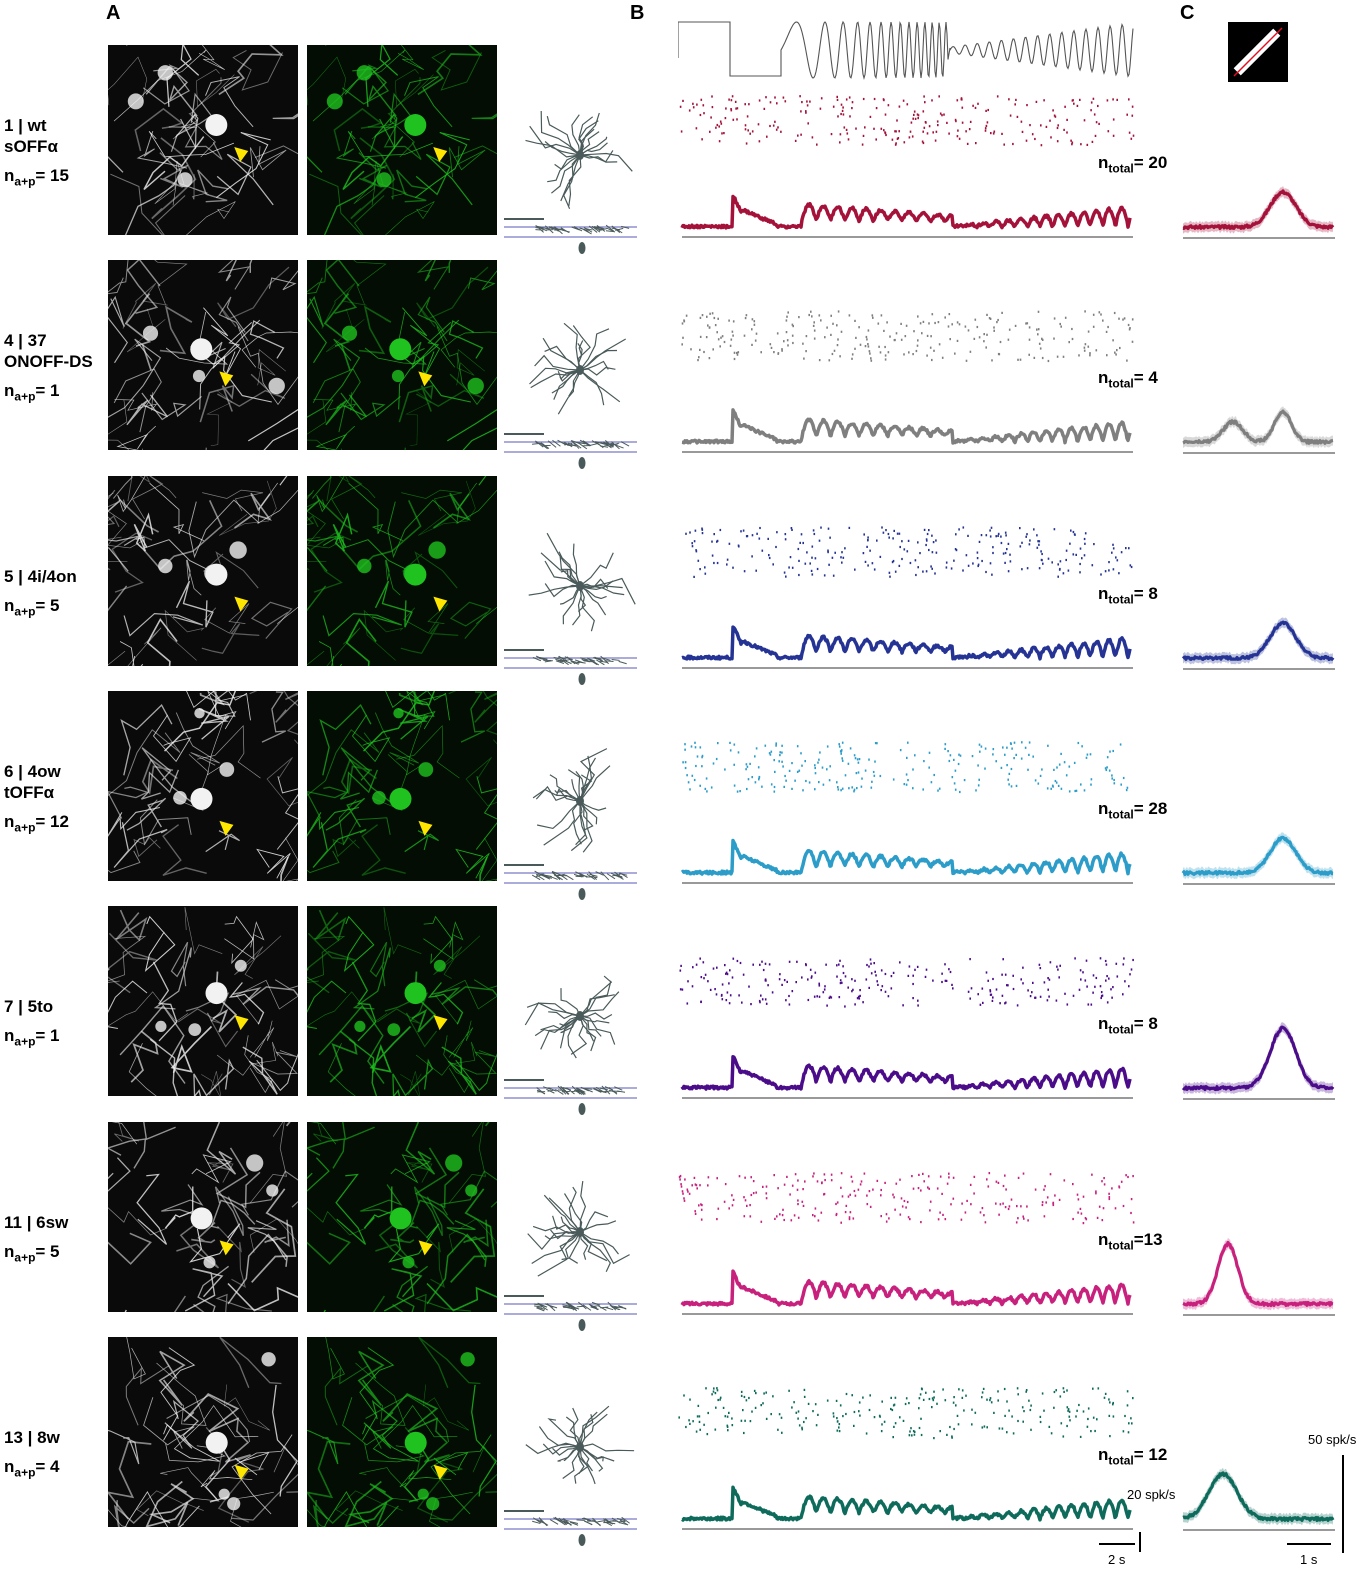 Image resolution: width=1366 pixels, height=1587 pixels. What do you see at coordinates (25, 125) in the screenshot?
I see `cell-type-name: 1 | wt` at bounding box center [25, 125].